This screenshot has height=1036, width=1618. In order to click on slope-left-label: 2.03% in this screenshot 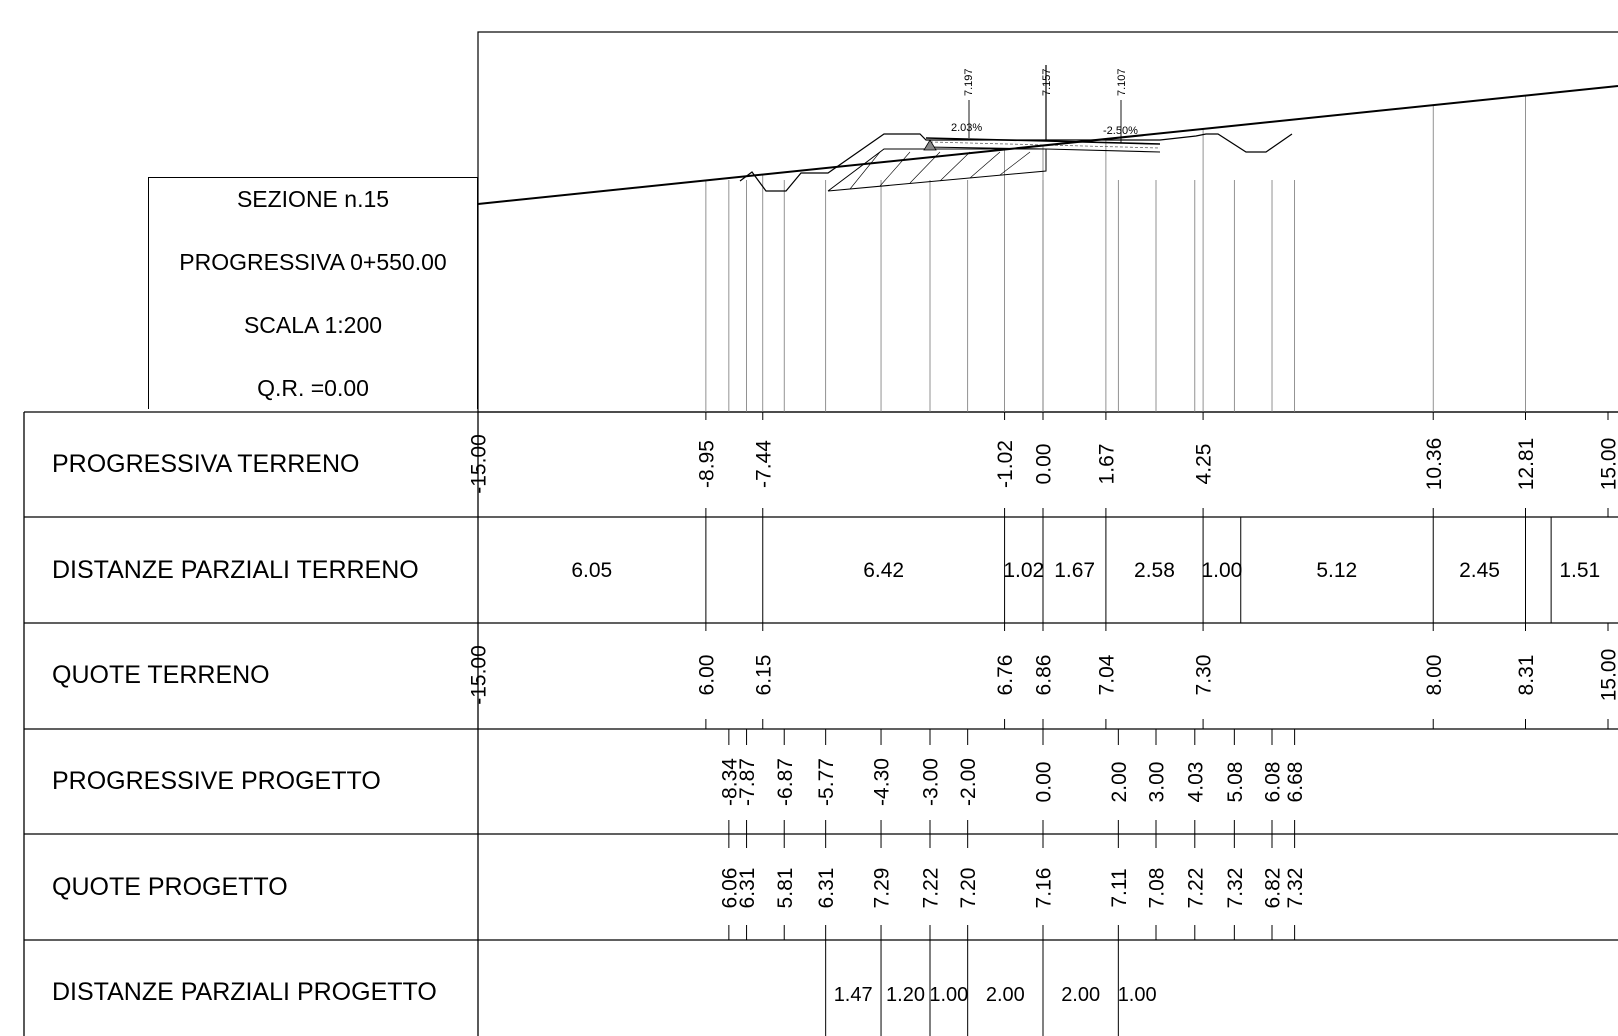, I will do `click(966, 128)`.